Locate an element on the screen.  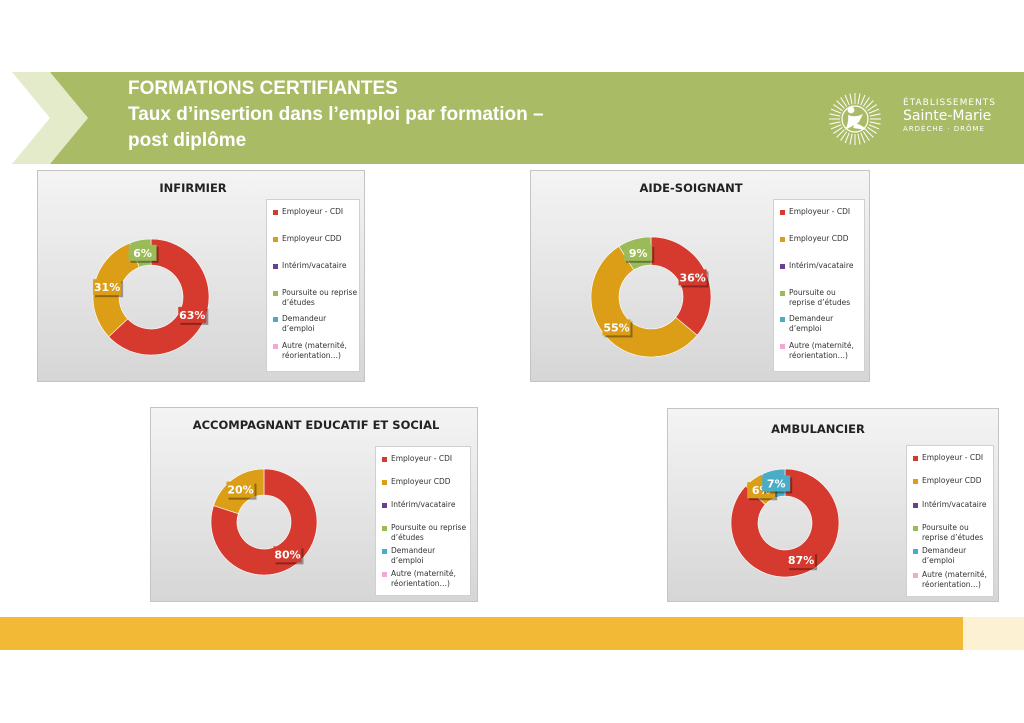
title-line-3: post diplôme is located at coordinates (187, 140).